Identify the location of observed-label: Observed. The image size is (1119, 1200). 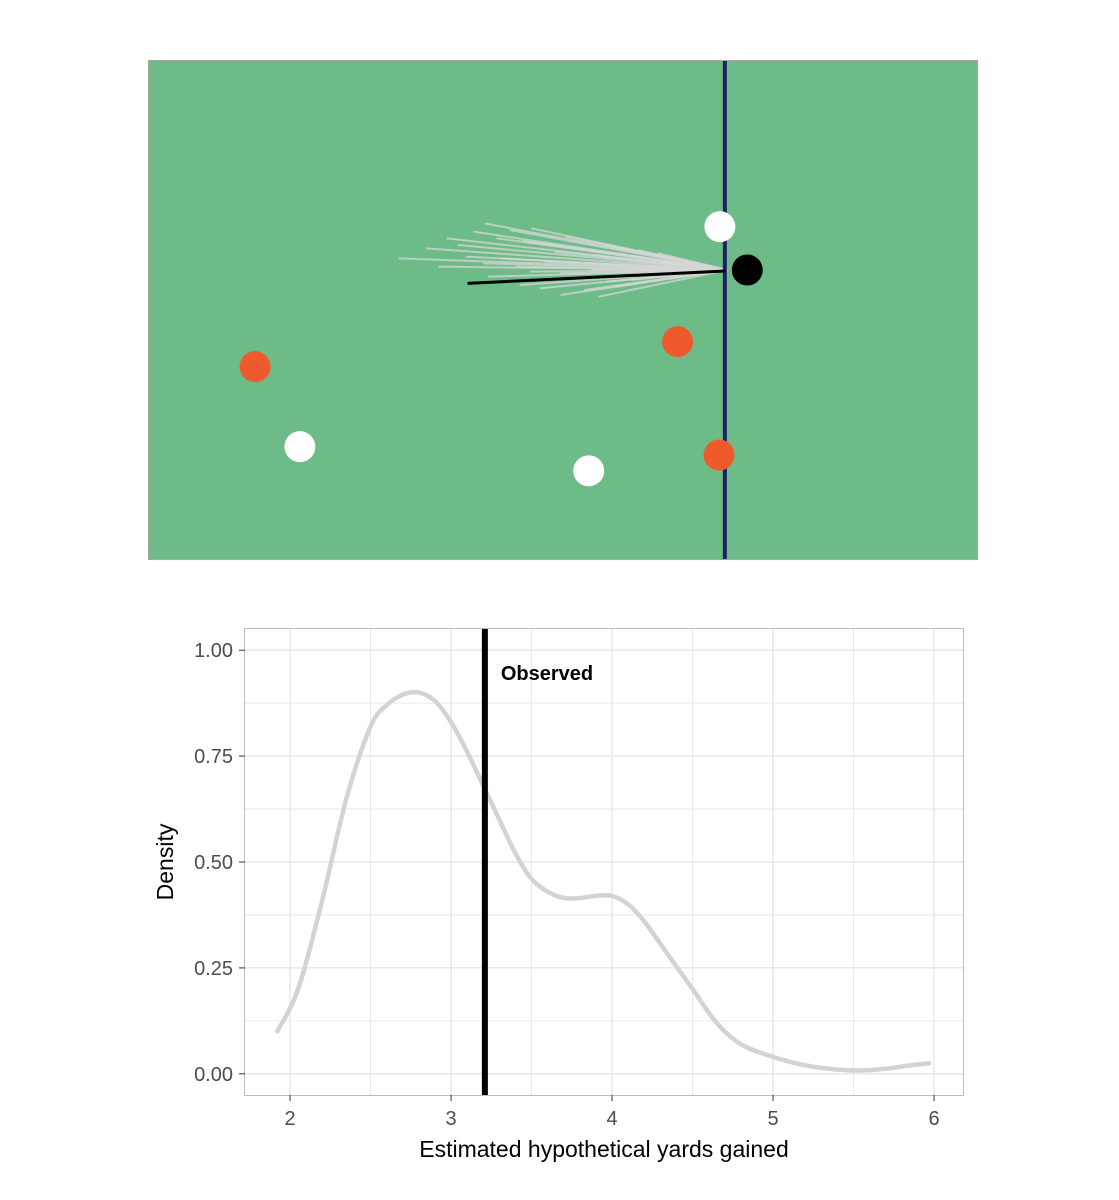
(547, 674).